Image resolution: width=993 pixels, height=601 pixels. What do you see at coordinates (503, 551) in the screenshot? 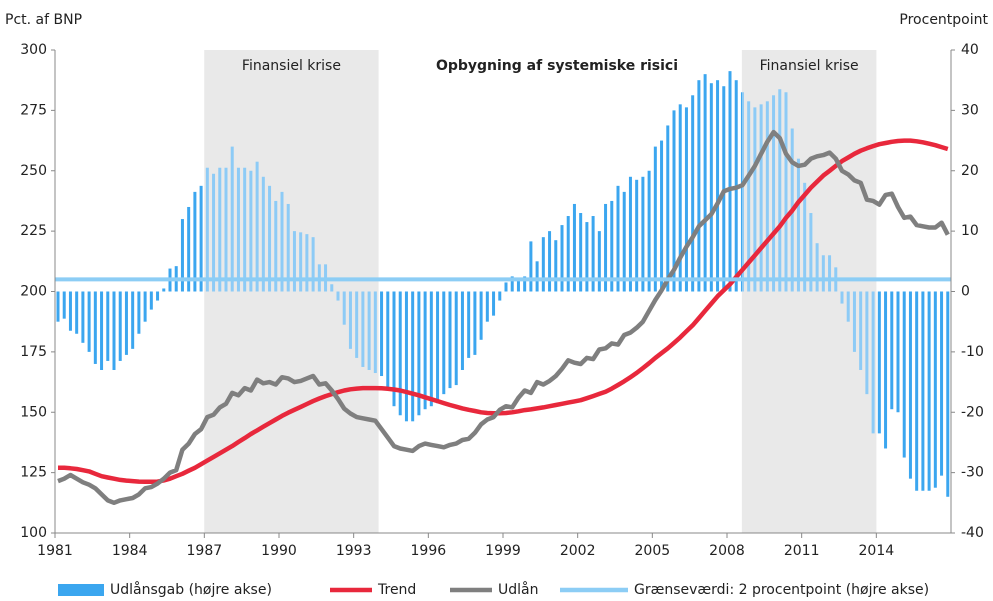
I see `x-tick-label: 1999` at bounding box center [503, 551].